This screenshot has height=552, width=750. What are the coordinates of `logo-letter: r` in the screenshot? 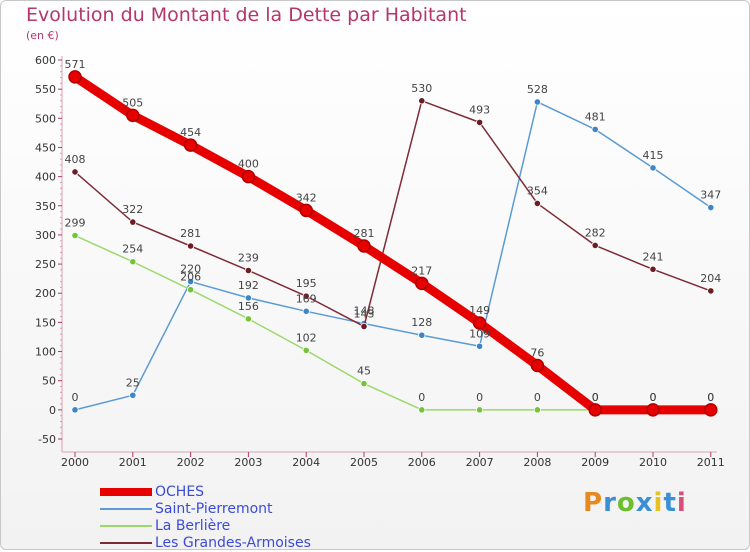 It's located at (610, 503).